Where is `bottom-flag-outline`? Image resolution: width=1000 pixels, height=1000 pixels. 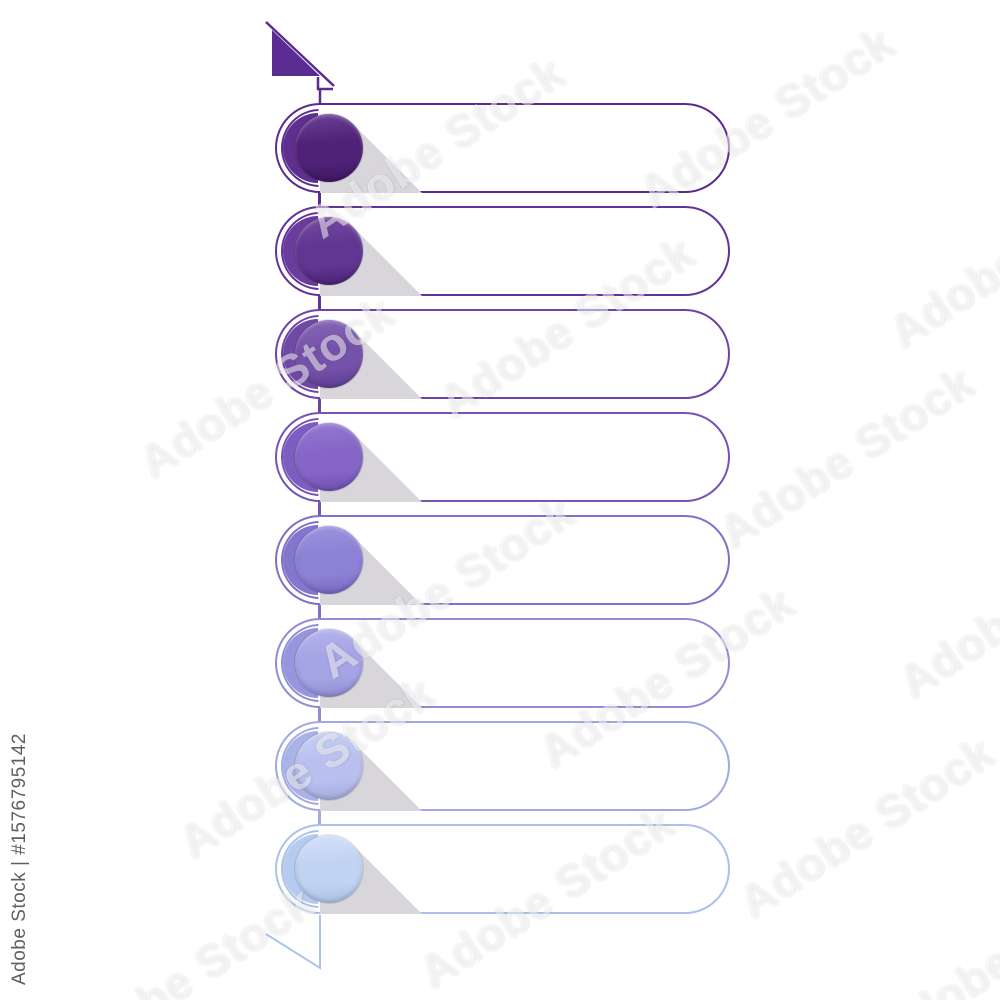
bottom-flag-outline is located at coordinates (293, 942).